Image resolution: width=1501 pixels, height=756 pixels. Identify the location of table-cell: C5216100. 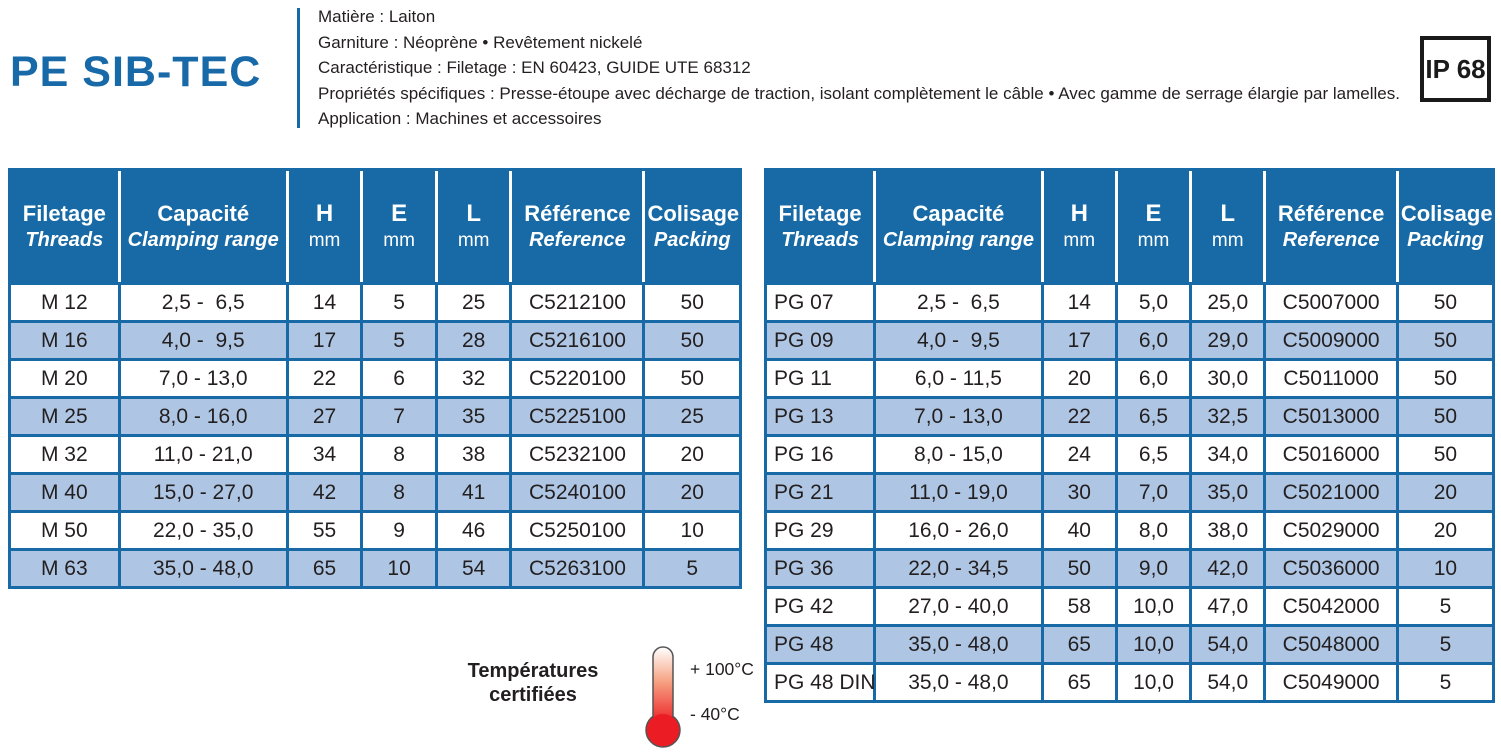
(577, 340).